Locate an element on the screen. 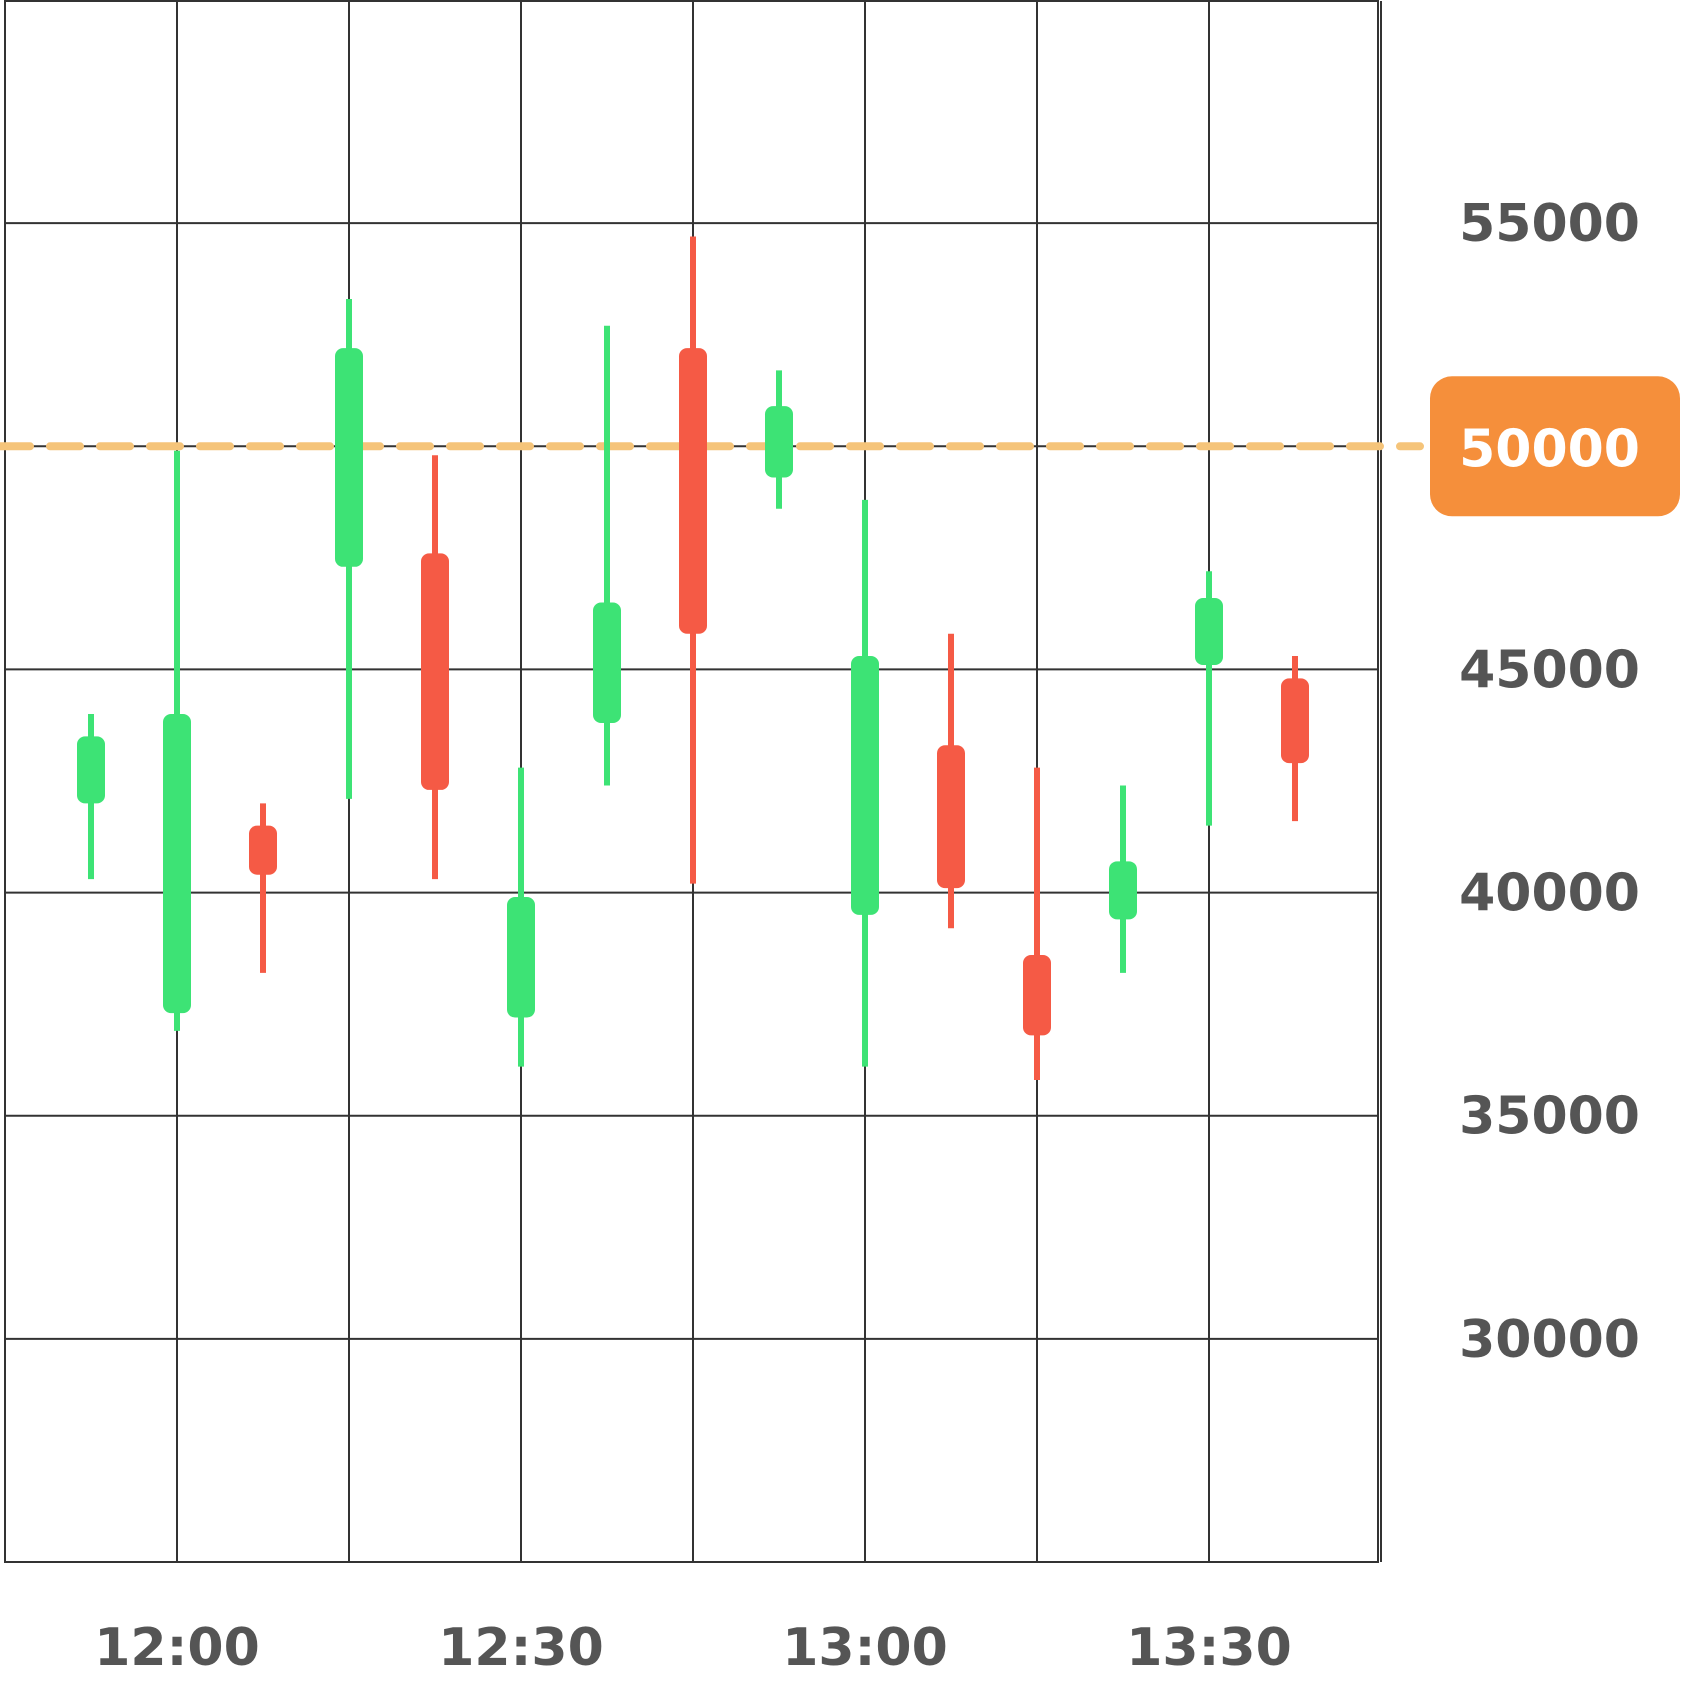 This screenshot has width=1681, height=1682. price-tag-label: 50000 is located at coordinates (1549, 449).